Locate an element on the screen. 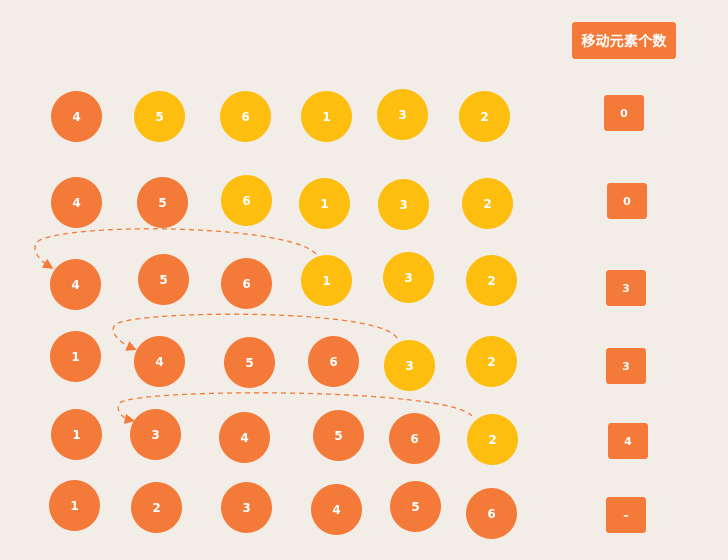  ball-r2-c5: 3 is located at coordinates (403, 204).